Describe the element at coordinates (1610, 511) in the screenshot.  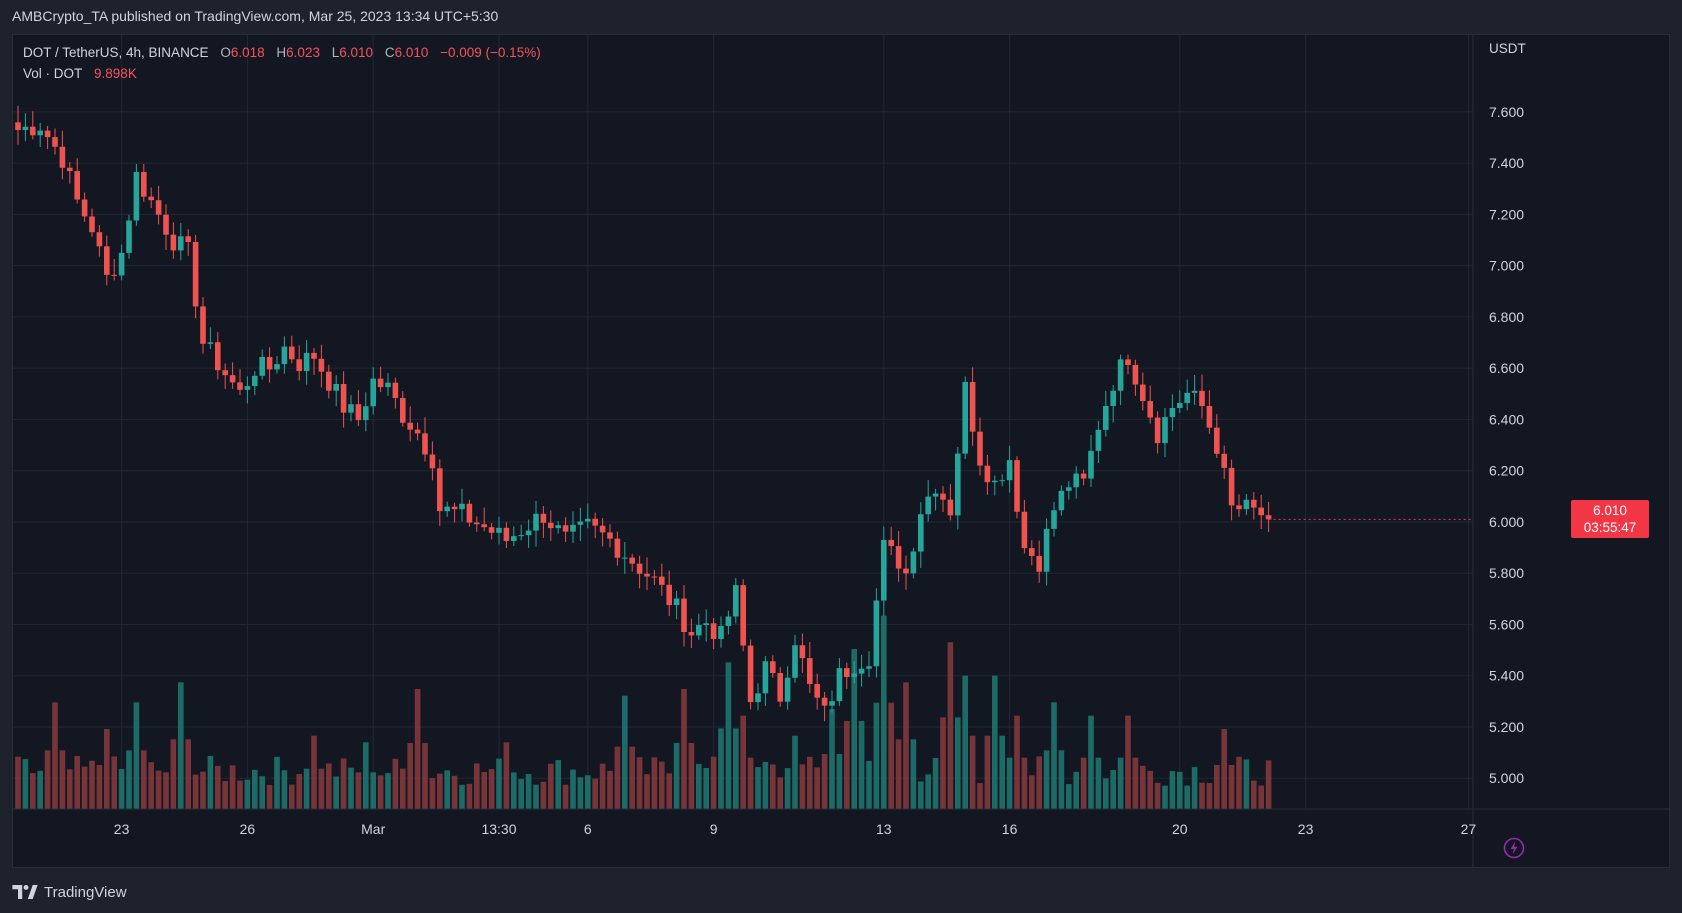
I see `last-price-value: 6.010` at that location.